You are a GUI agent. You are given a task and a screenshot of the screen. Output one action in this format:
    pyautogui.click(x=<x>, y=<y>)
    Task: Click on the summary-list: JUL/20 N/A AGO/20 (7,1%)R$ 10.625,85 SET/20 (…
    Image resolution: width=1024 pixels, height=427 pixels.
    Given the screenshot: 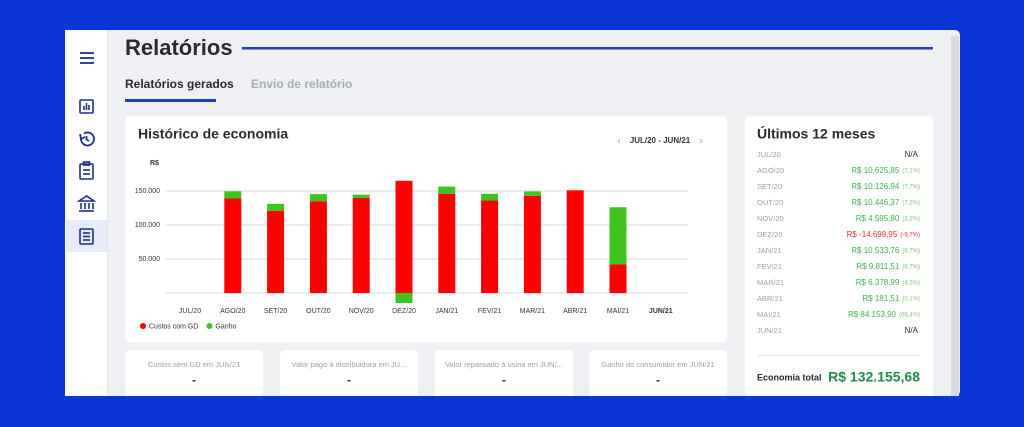 What is the action you would take?
    pyautogui.click(x=838, y=242)
    